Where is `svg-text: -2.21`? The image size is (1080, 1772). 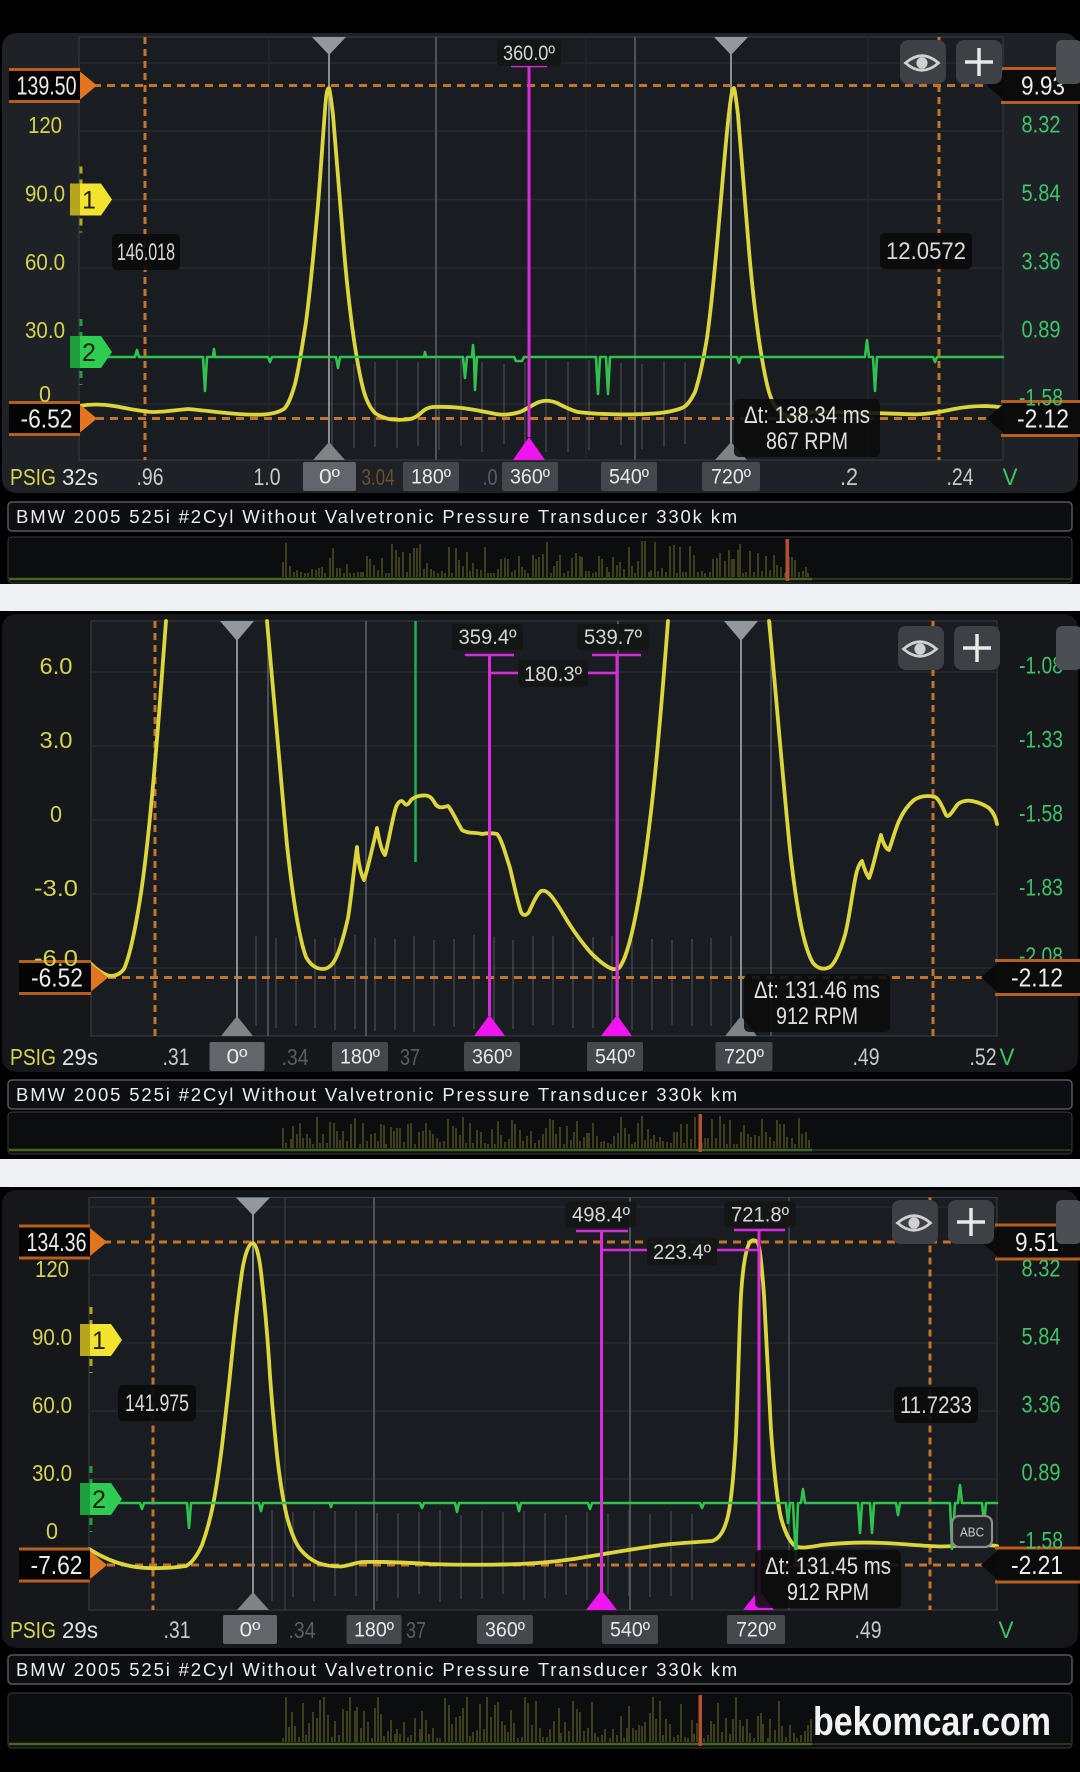
svg-text: -2.21 is located at coordinates (1037, 1565).